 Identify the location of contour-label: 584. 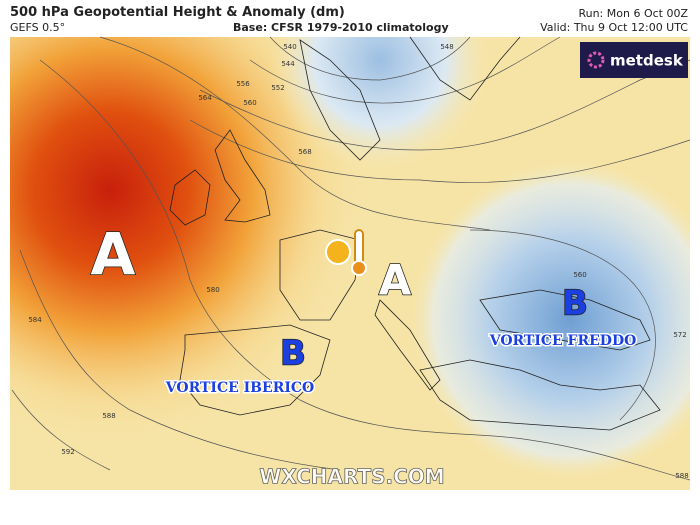
(35, 320).